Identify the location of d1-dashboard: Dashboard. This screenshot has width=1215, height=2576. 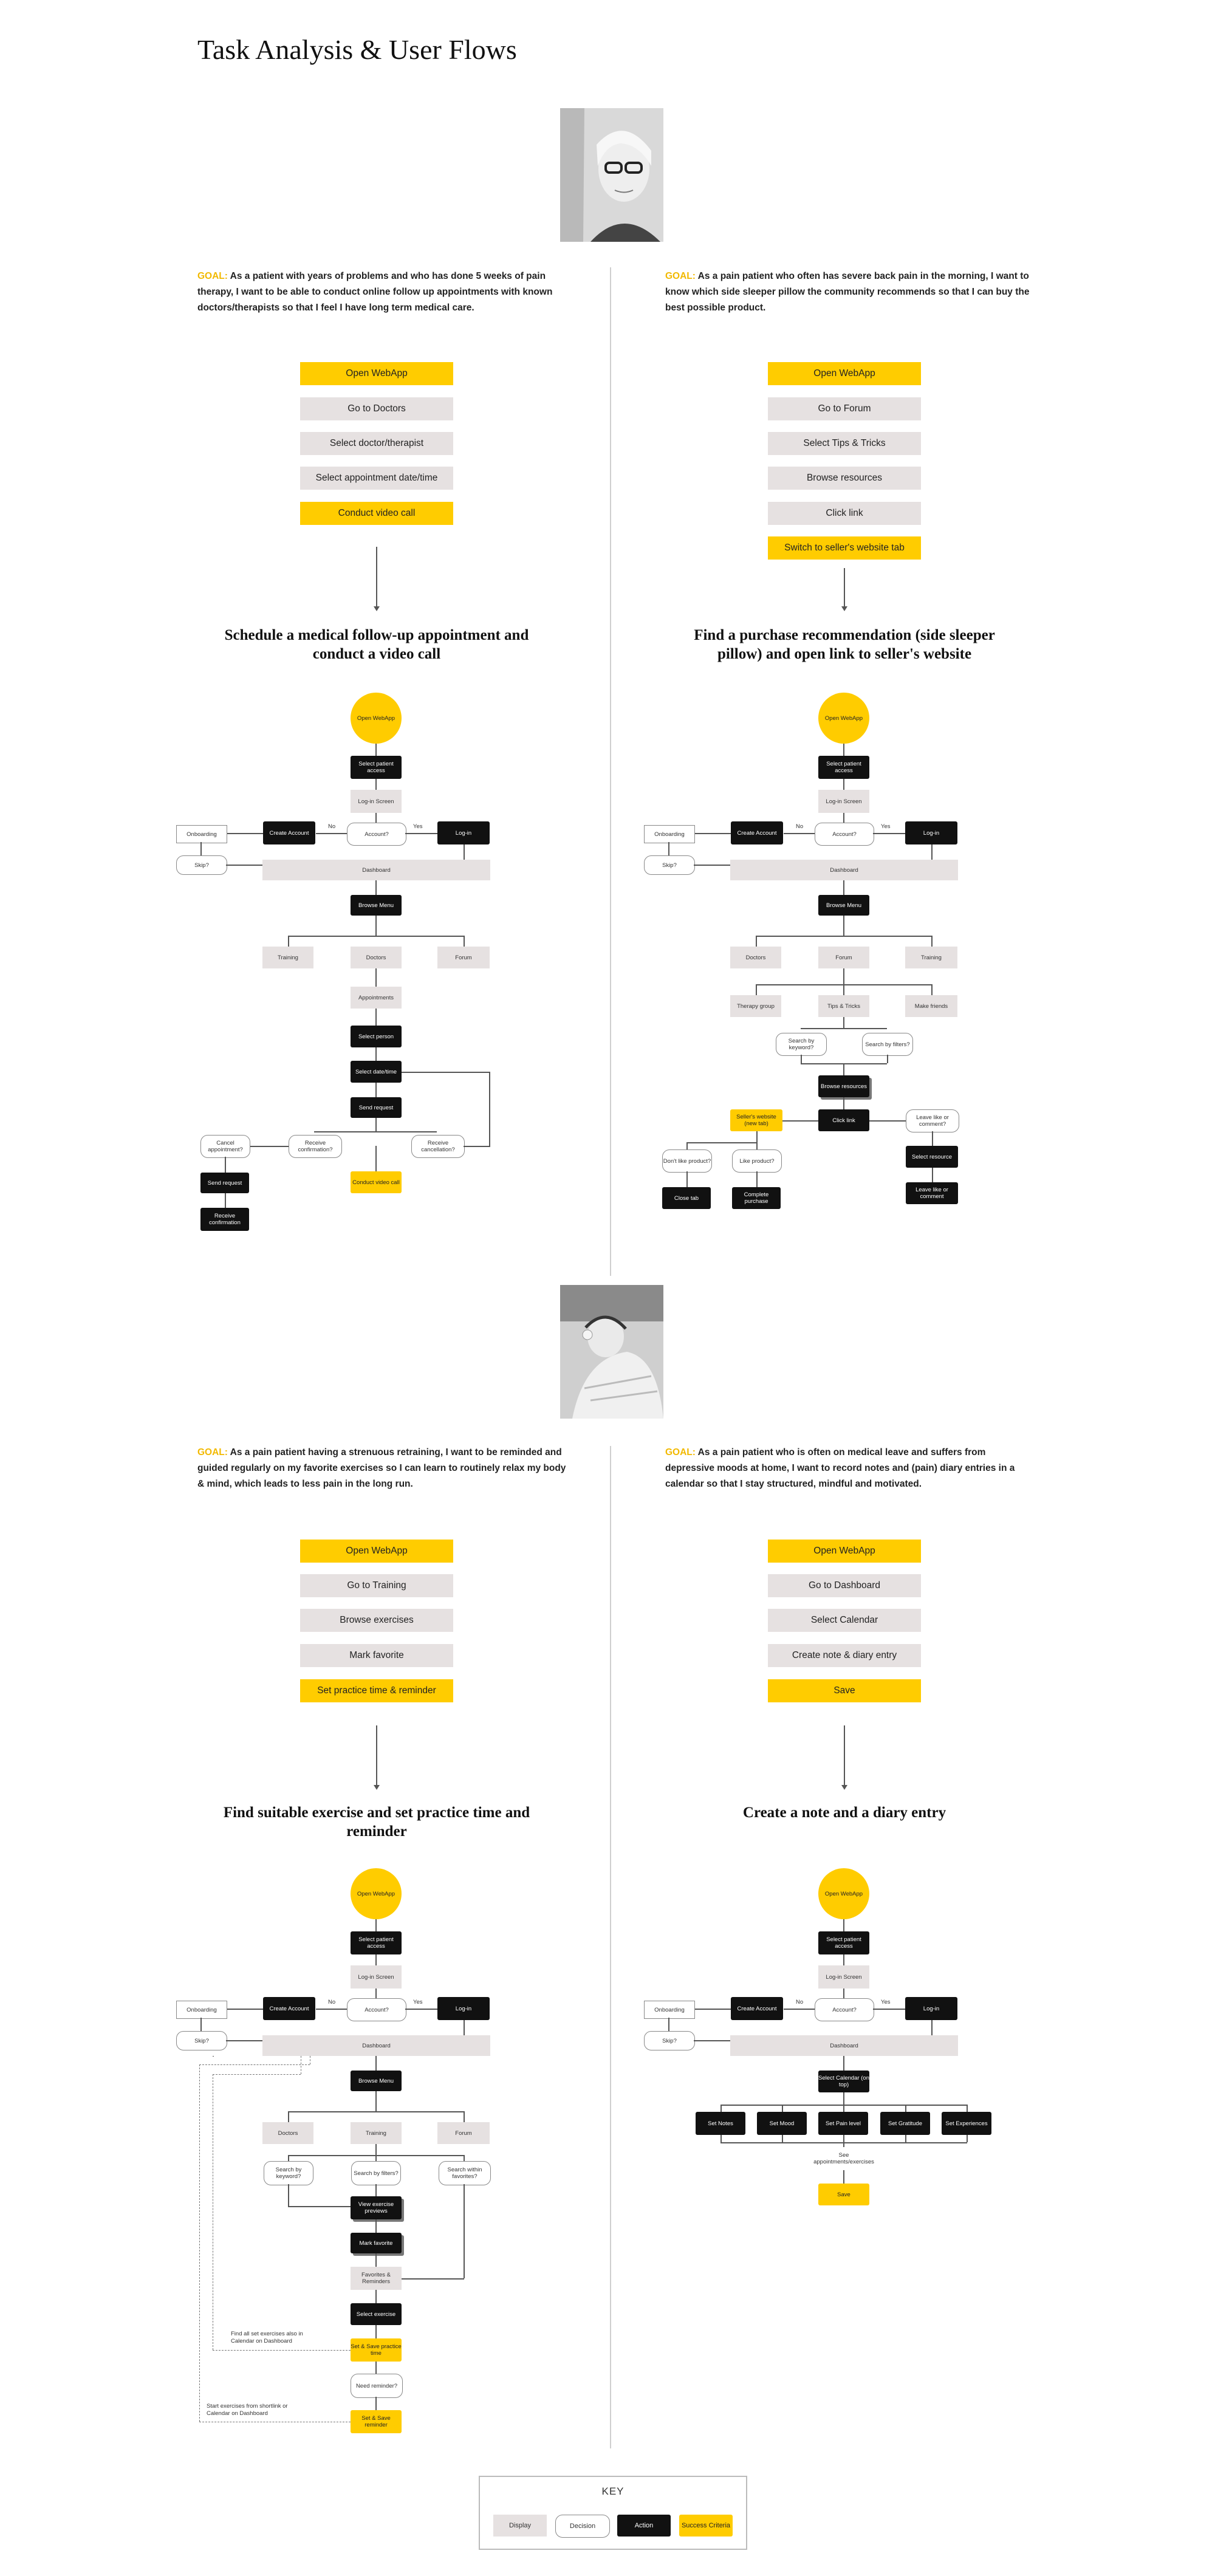
(376, 870).